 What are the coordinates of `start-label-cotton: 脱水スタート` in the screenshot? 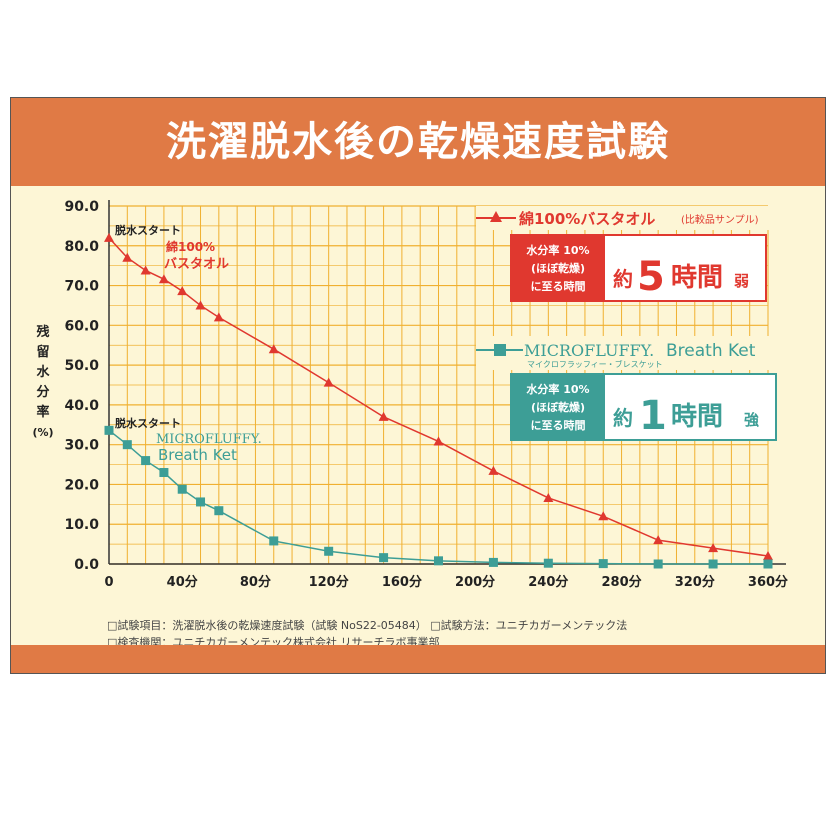 It's located at (148, 230).